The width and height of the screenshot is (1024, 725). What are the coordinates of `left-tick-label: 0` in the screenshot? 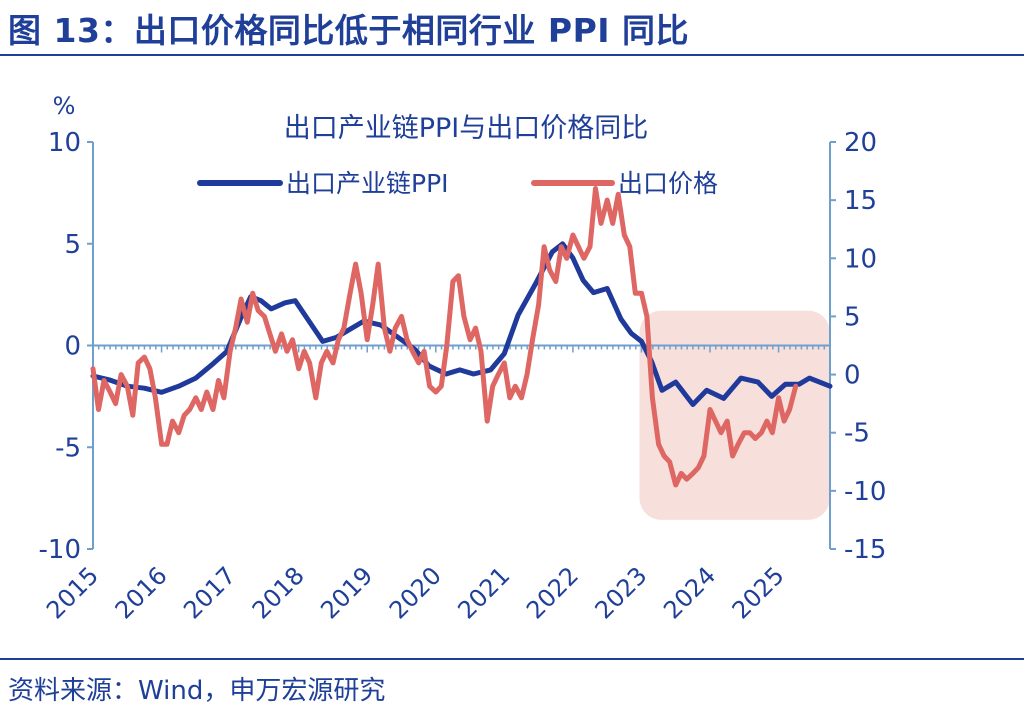 It's located at (72, 347).